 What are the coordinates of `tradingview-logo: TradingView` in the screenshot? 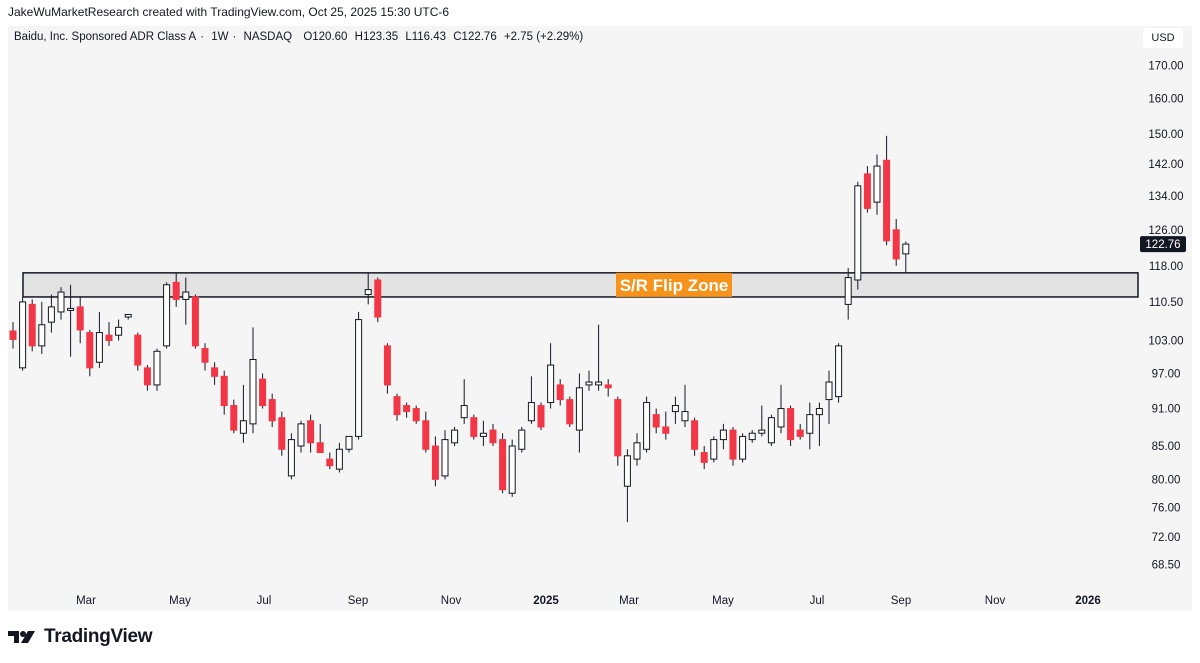 It's located at (80, 637).